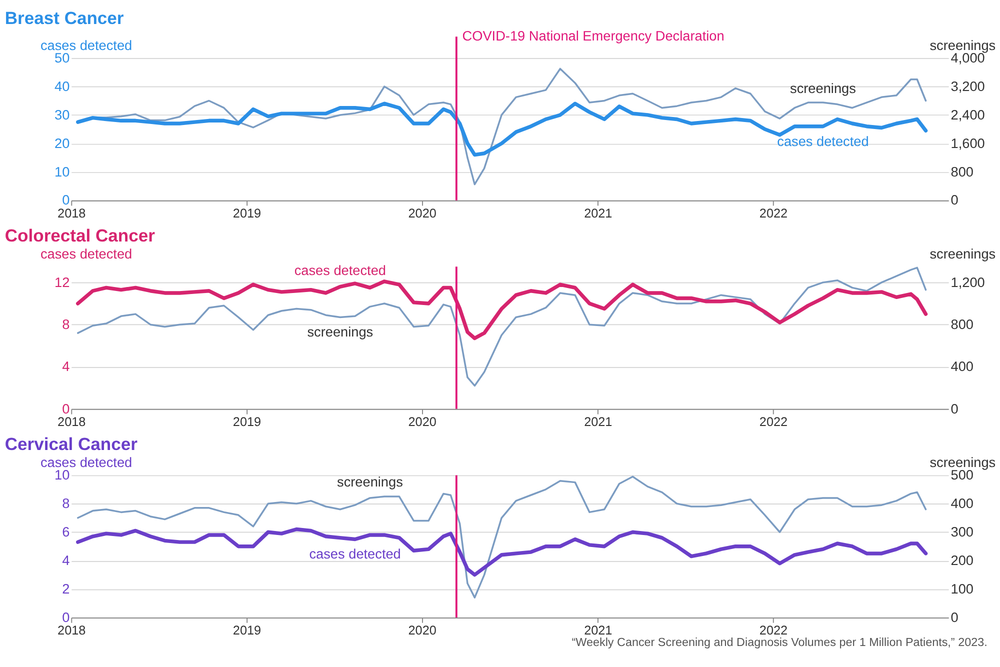  What do you see at coordinates (962, 475) in the screenshot?
I see `y2-tick-label: 500` at bounding box center [962, 475].